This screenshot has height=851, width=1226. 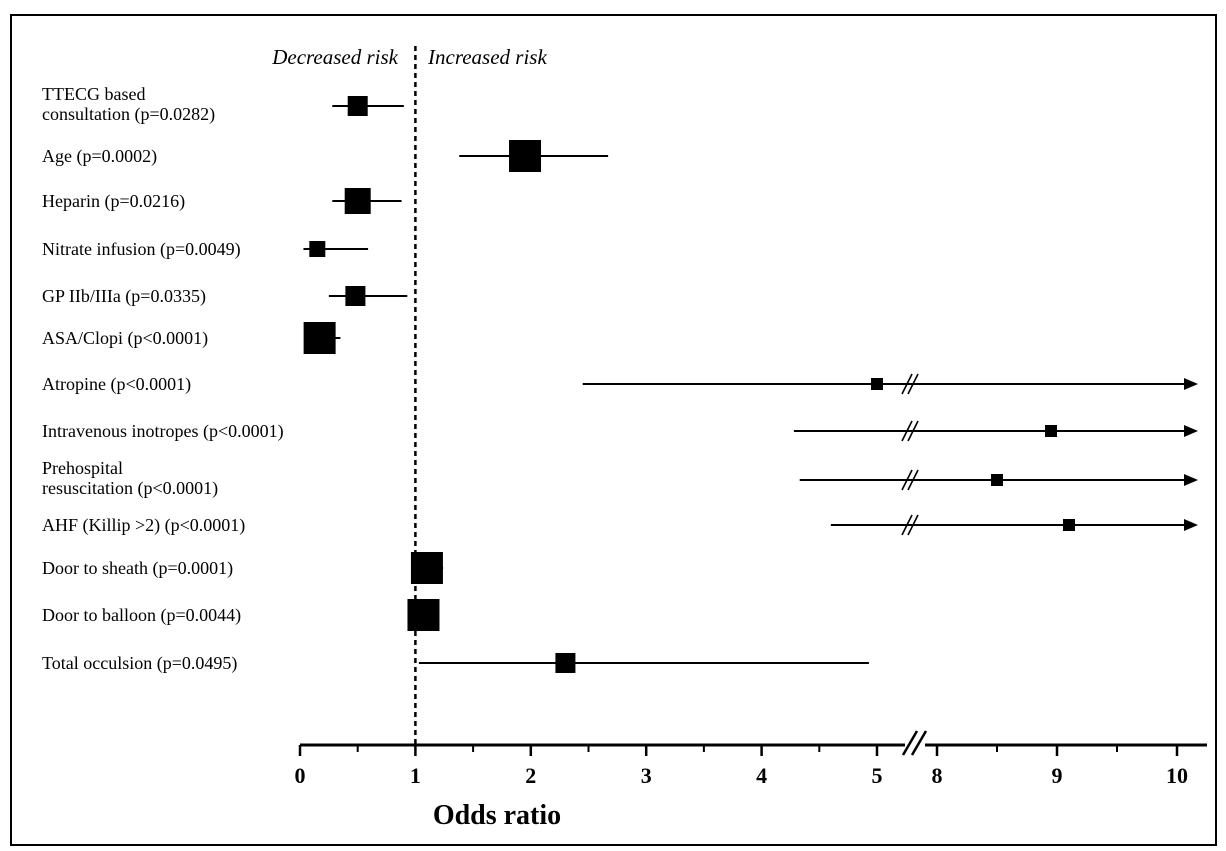 I want to click on increased-risk-label: Increased risk, so click(x=487, y=57).